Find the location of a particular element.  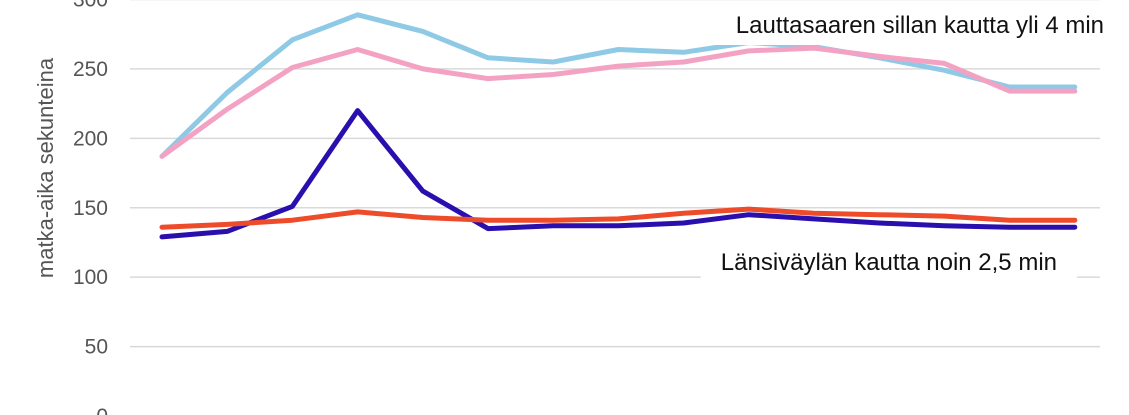

y-tick-label: 150 is located at coordinates (90, 208).